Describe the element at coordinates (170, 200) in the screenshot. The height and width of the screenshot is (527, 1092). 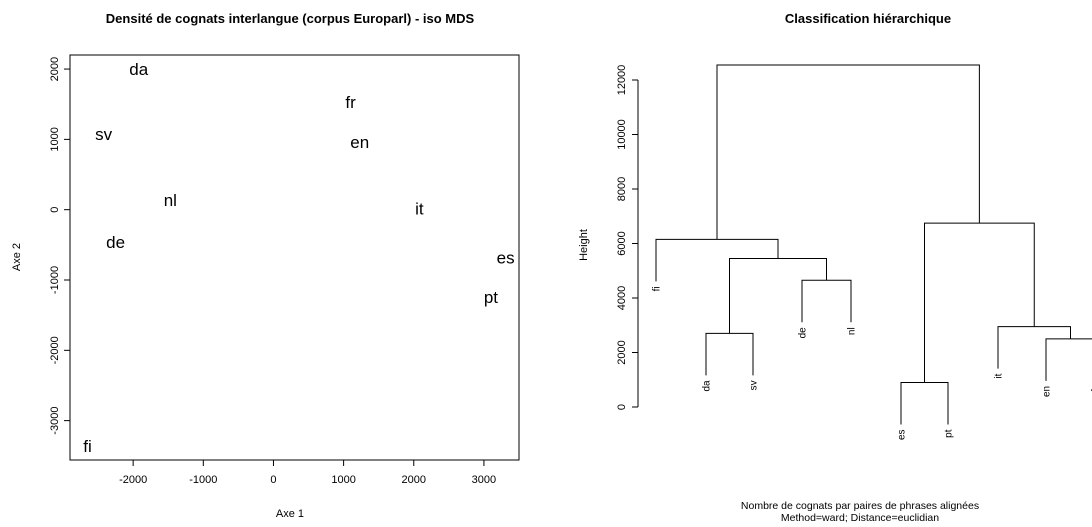
I see `mds-point-nl: nl` at that location.